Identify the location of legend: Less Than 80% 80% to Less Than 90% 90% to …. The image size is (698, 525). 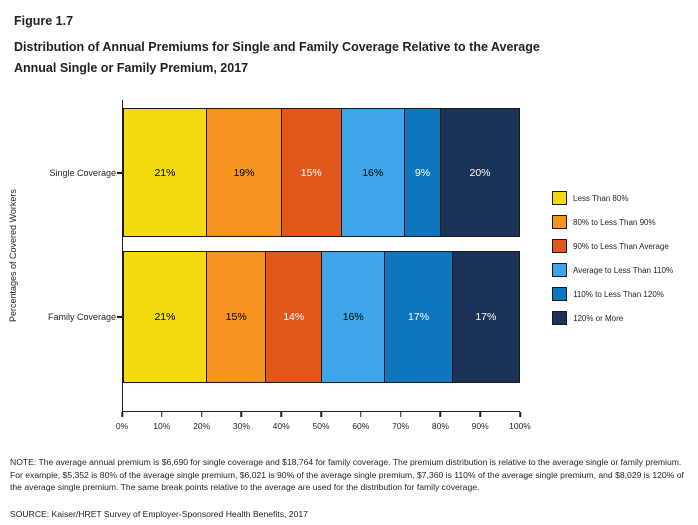
(624, 258).